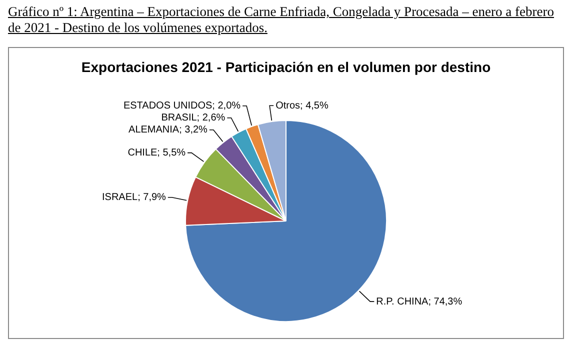  What do you see at coordinates (286, 66) in the screenshot?
I see `chart-subtitle: Exportaciones 2021 - Participación en el volumen por destino` at bounding box center [286, 66].